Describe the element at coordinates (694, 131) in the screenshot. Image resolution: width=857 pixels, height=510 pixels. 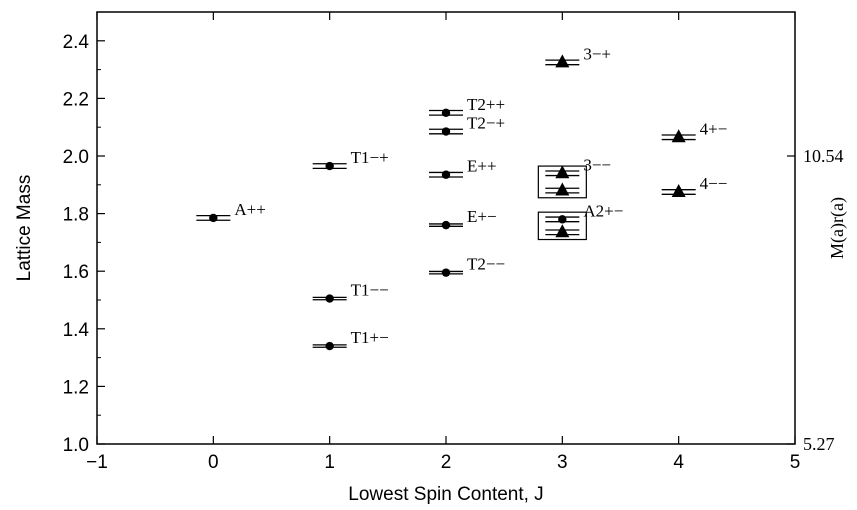
I see `state-mark: 4+−` at that location.